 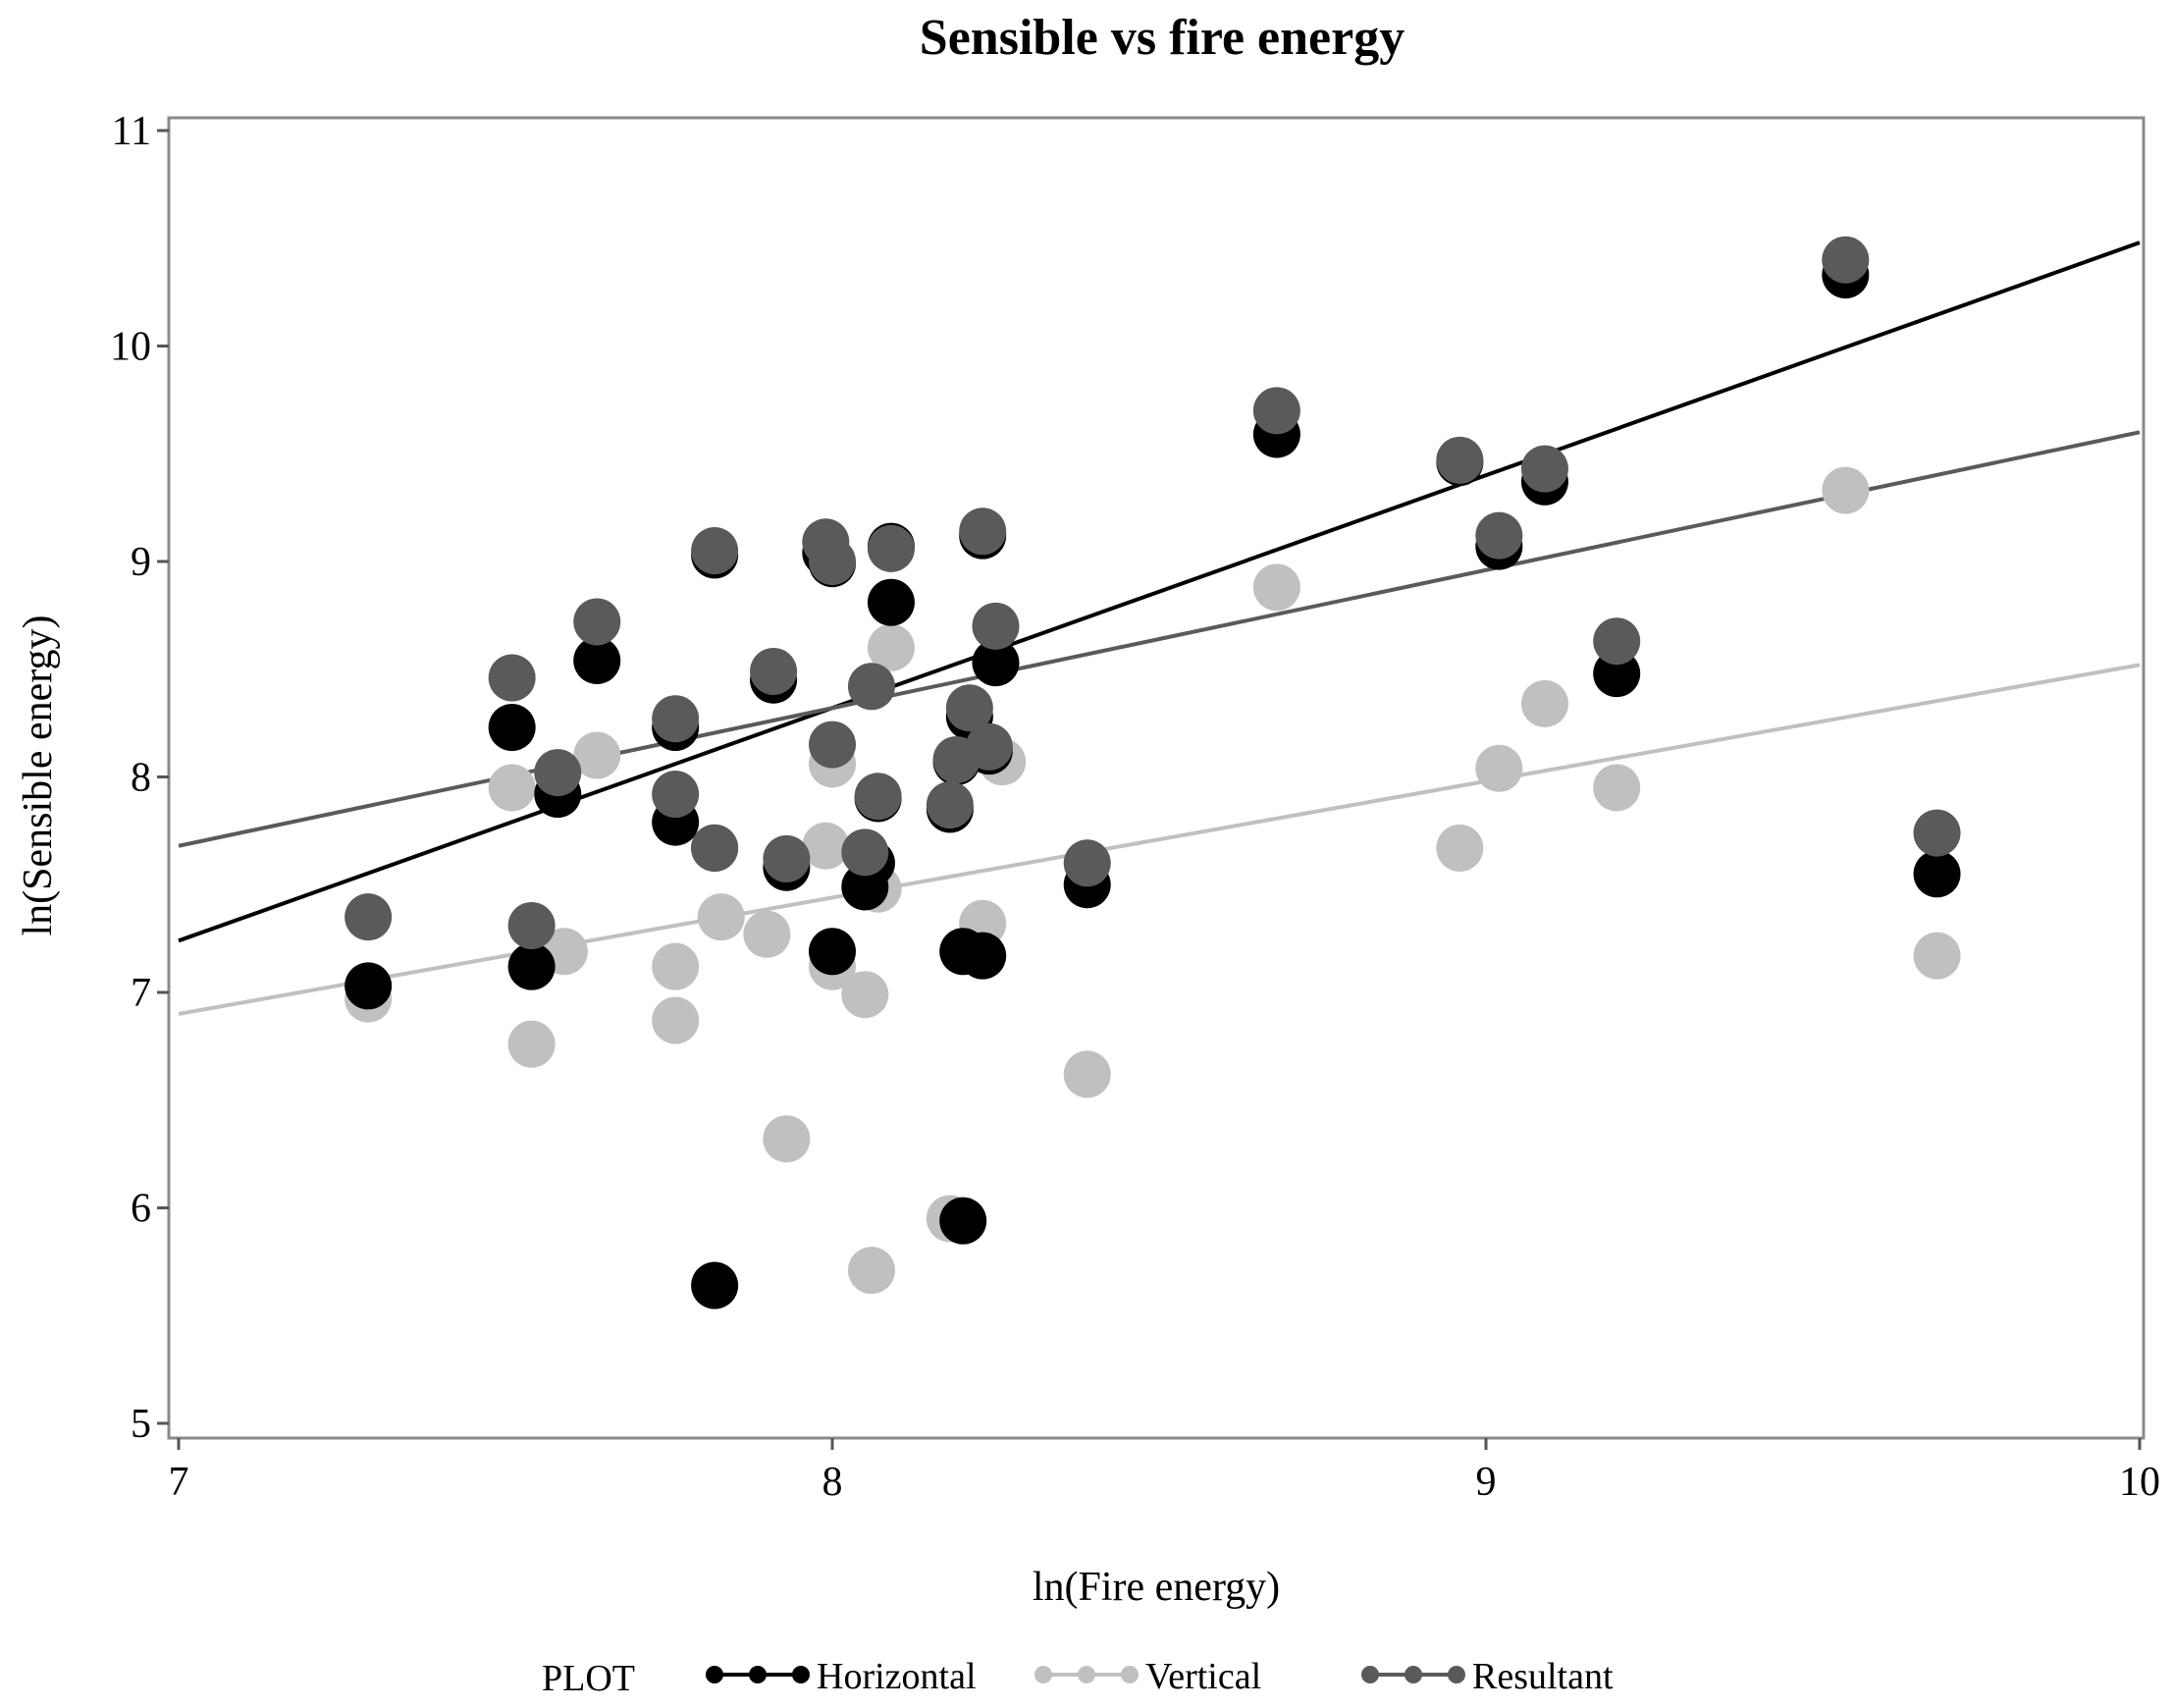 What do you see at coordinates (38, 775) in the screenshot?
I see `y-axis-label: ln(Sensible energy)` at bounding box center [38, 775].